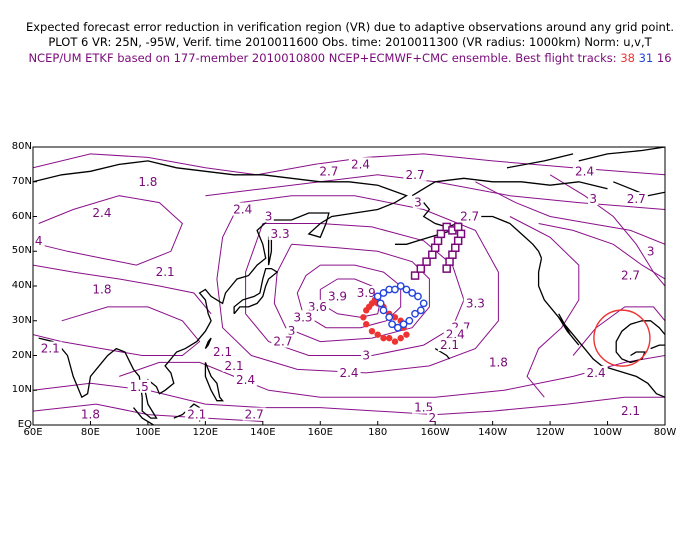 The width and height of the screenshot is (700, 540). I want to click on lon-label: 80E, so click(90, 432).